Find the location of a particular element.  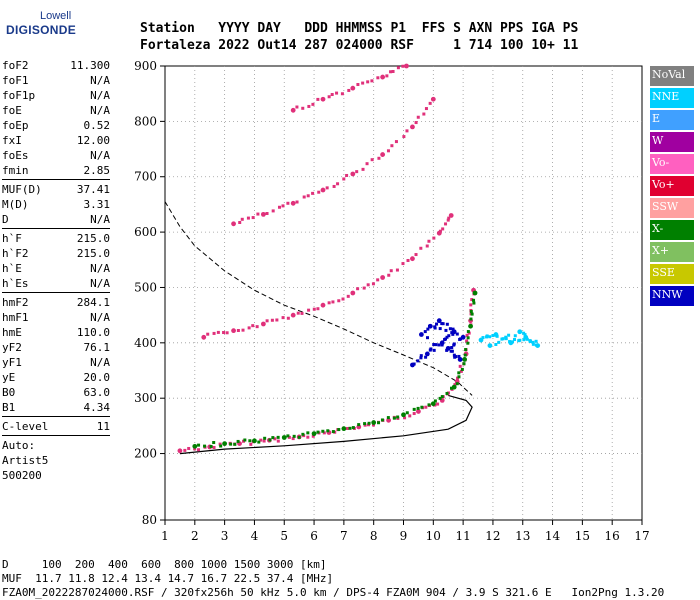

param-row: yF2 76.1 is located at coordinates (56, 347).